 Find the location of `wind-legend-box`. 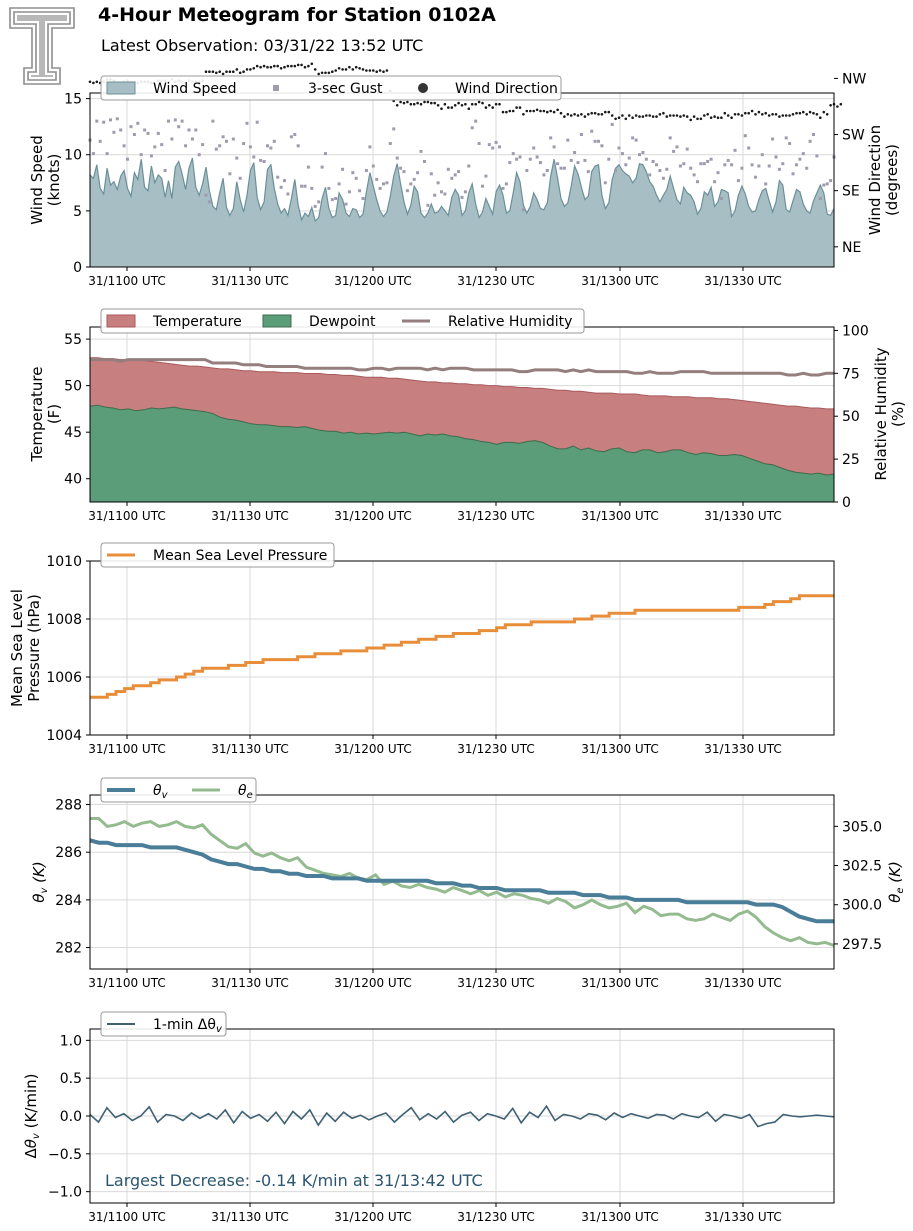

wind-legend-box is located at coordinates (331, 88).